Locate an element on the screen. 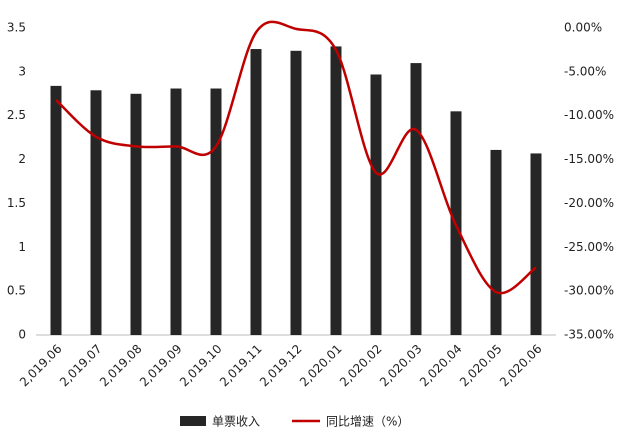 Image resolution: width=626 pixels, height=447 pixels. x-tick-label: 2,019.12 is located at coordinates (281, 366).